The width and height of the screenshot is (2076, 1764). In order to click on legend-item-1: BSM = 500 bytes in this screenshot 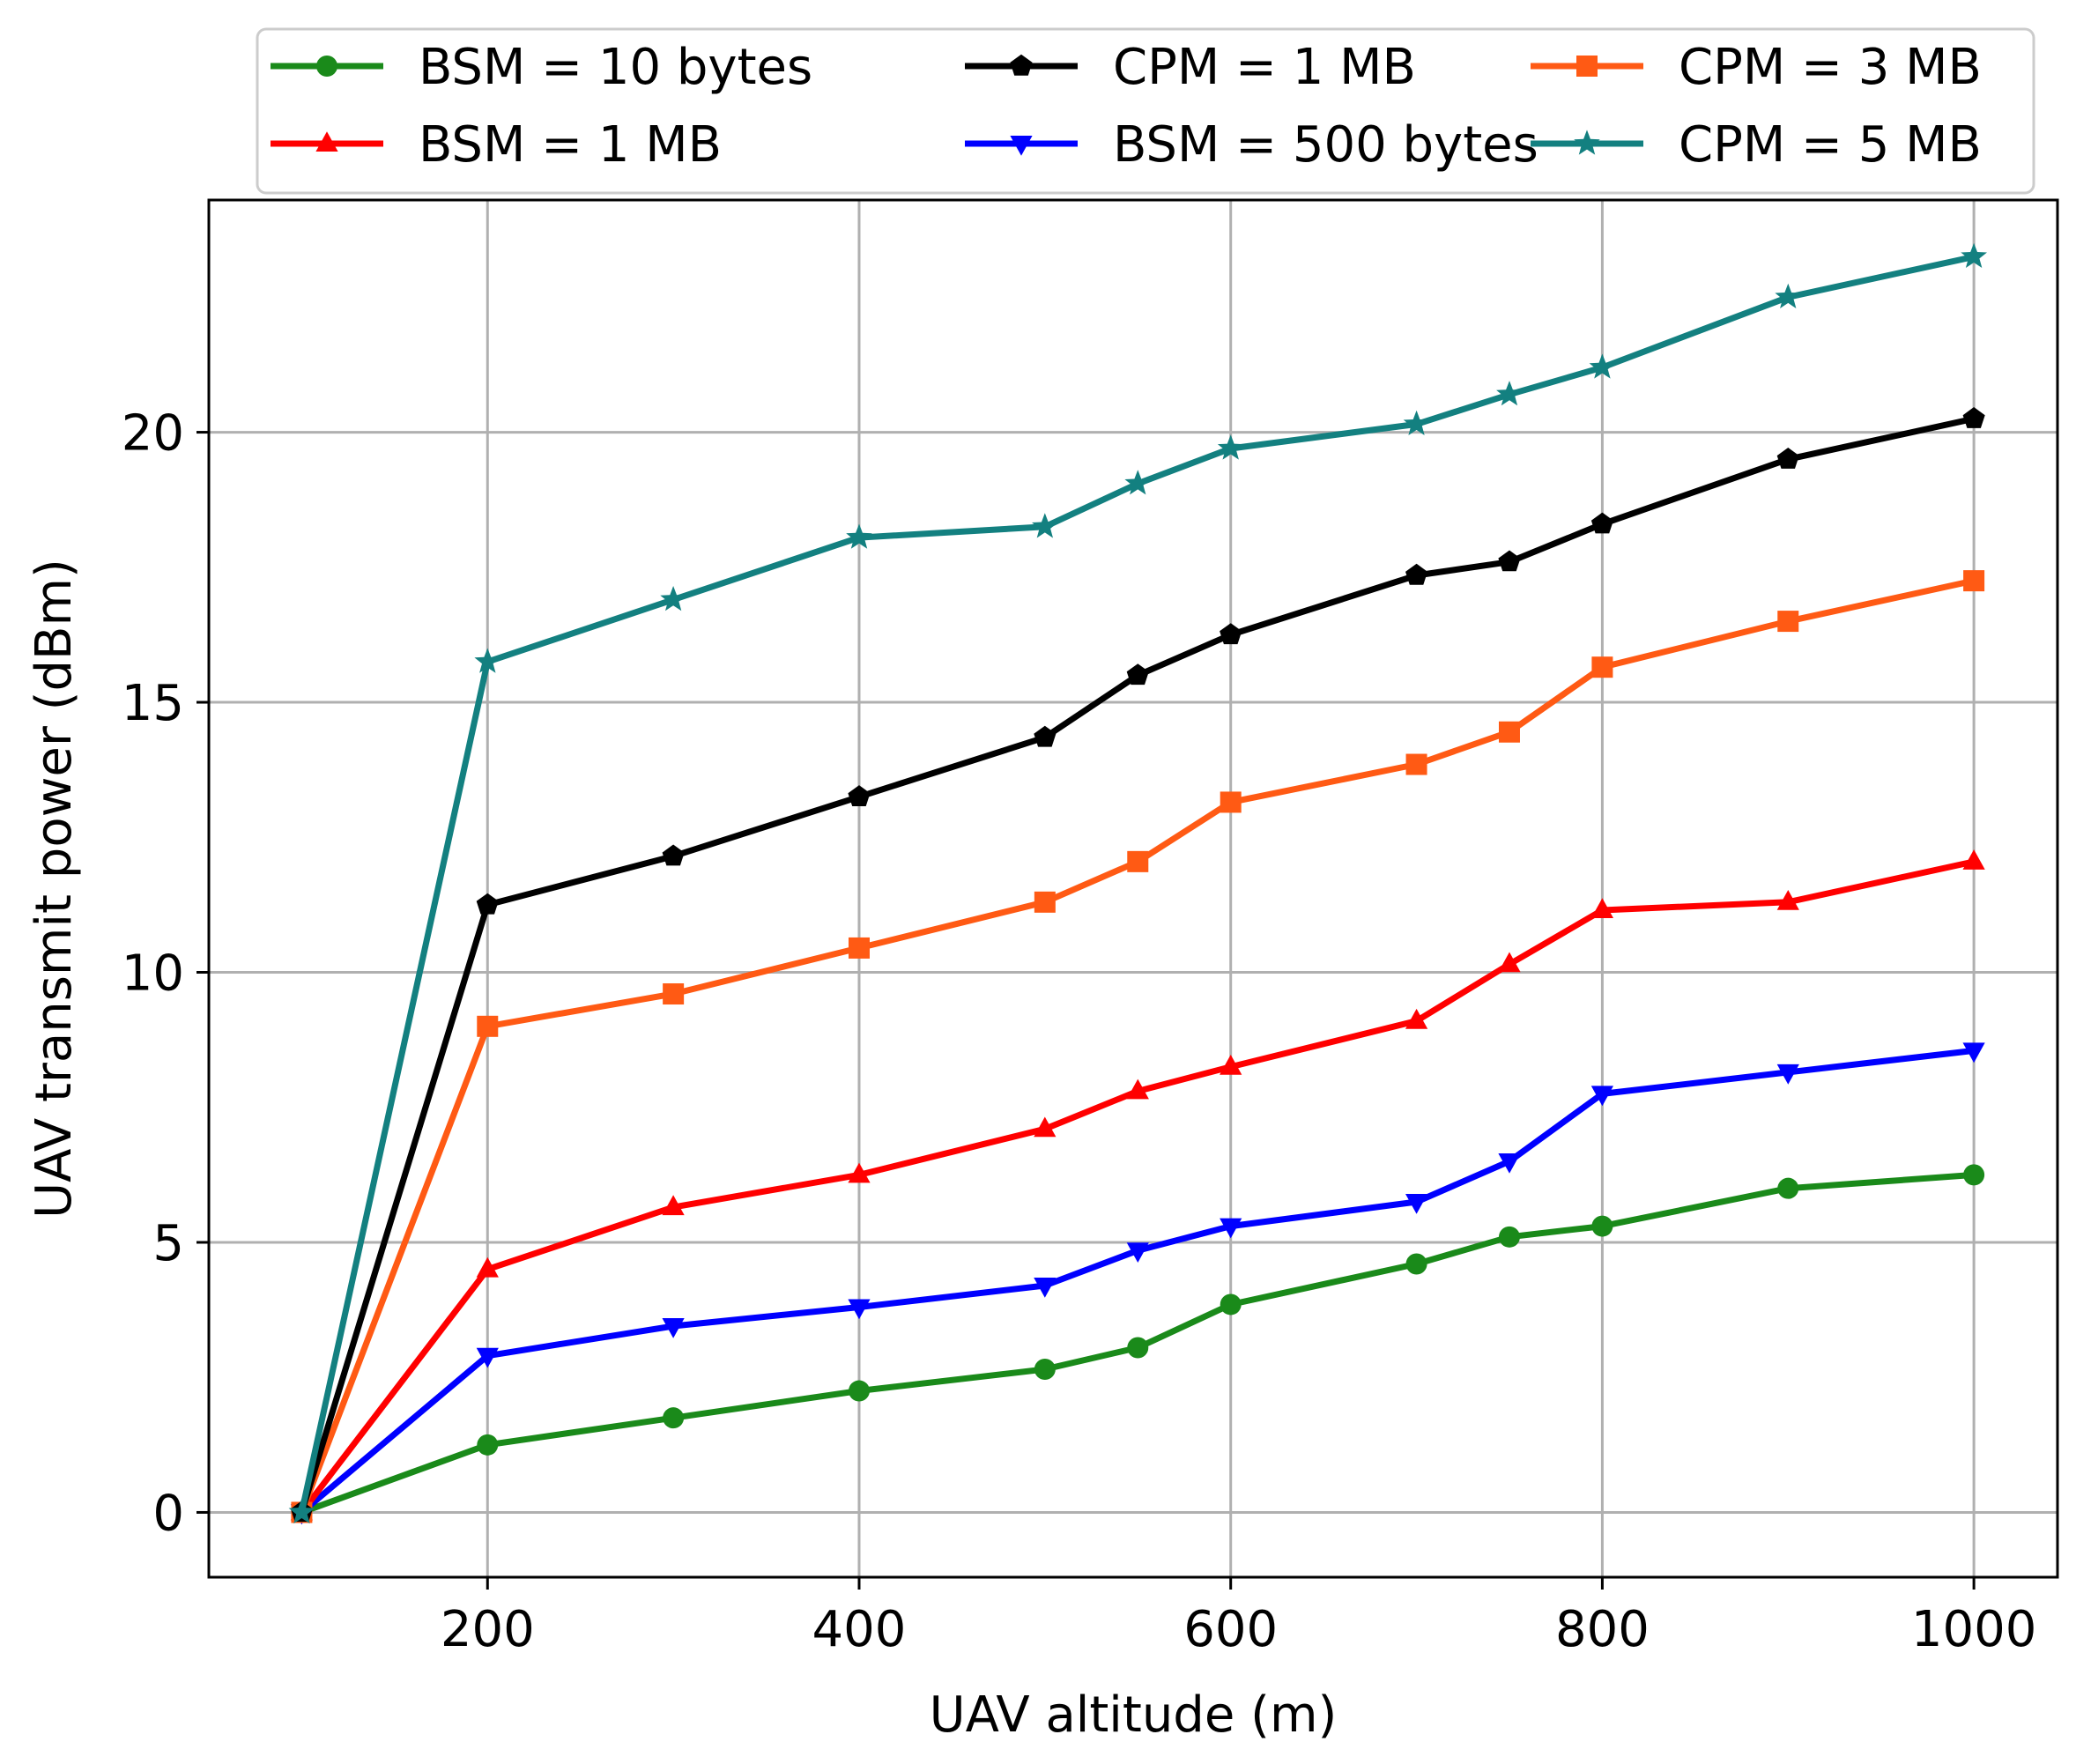, I will do `click(1251, 145)`.